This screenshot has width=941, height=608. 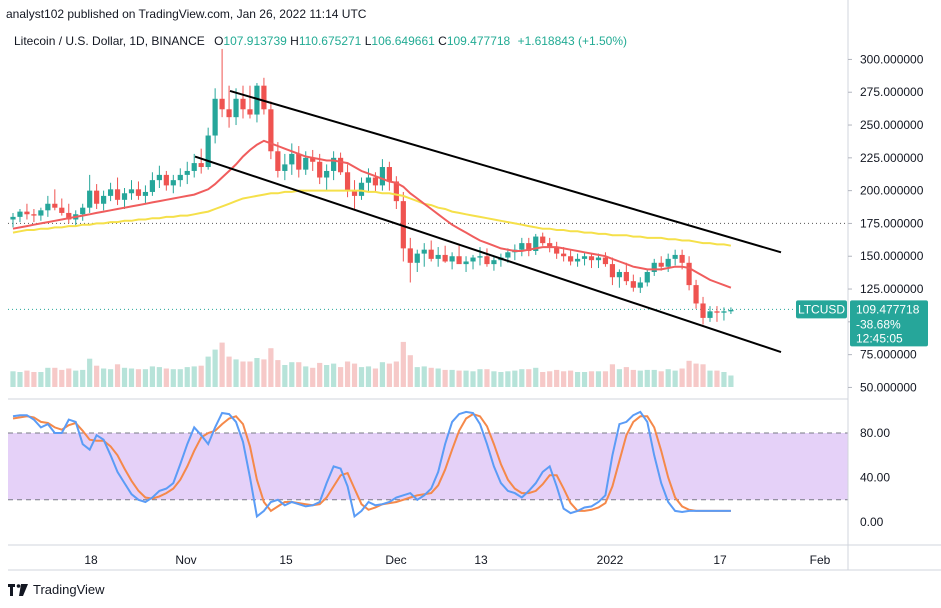 What do you see at coordinates (892, 158) in the screenshot?
I see `price-tick-label: 225.000000` at bounding box center [892, 158].